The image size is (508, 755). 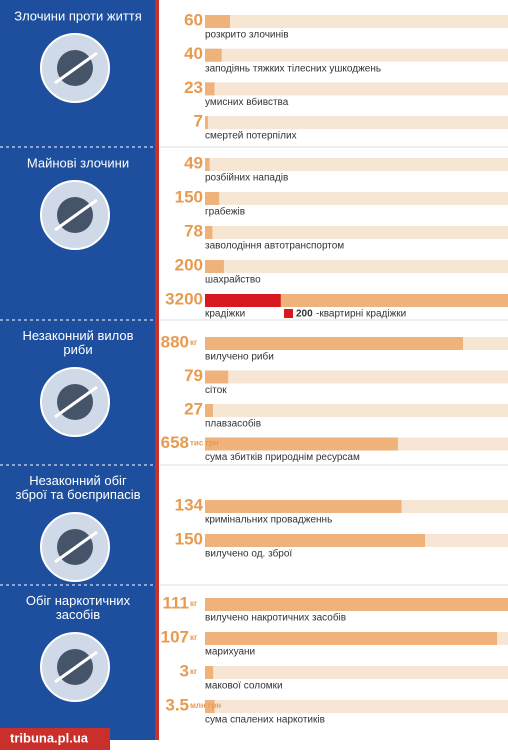 What do you see at coordinates (193, 19) in the screenshot?
I see `value: 60` at bounding box center [193, 19].